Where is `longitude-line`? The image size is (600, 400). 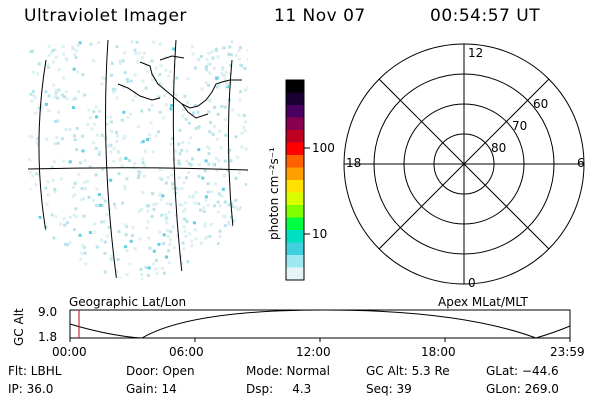 longitude-line is located at coordinates (112, 159).